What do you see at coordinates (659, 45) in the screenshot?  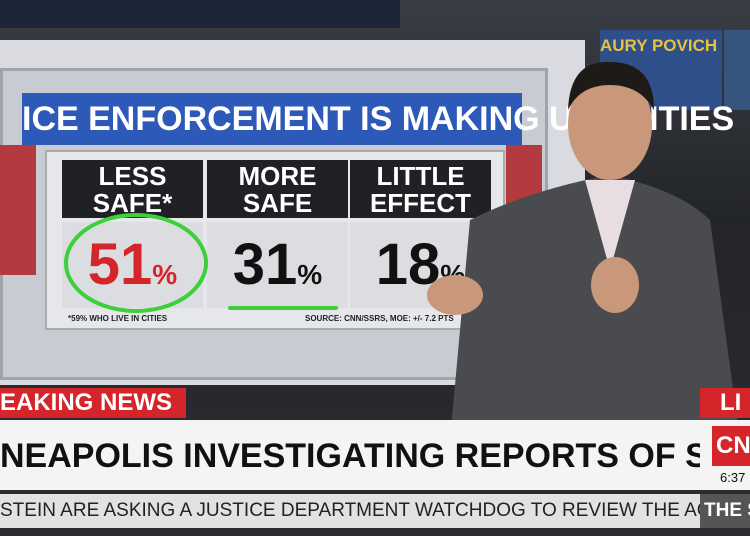 I see `monitor-text: AURY POVICH` at bounding box center [659, 45].